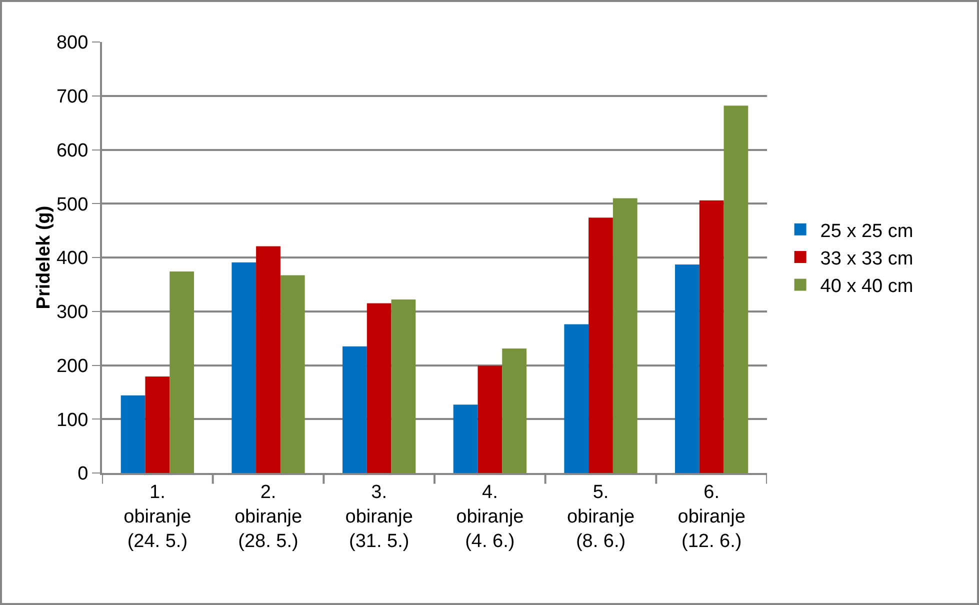 This screenshot has width=979, height=605. What do you see at coordinates (72, 97) in the screenshot?
I see `y-tick-label: 700` at bounding box center [72, 97].